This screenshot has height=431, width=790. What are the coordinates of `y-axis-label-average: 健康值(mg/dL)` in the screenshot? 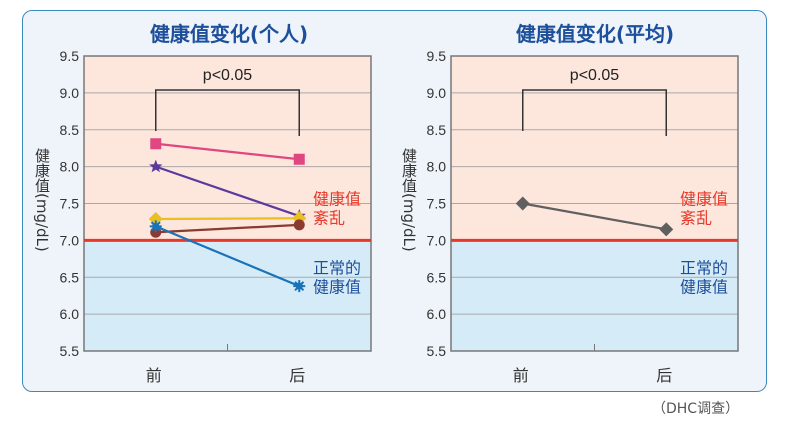 It's located at (409, 200).